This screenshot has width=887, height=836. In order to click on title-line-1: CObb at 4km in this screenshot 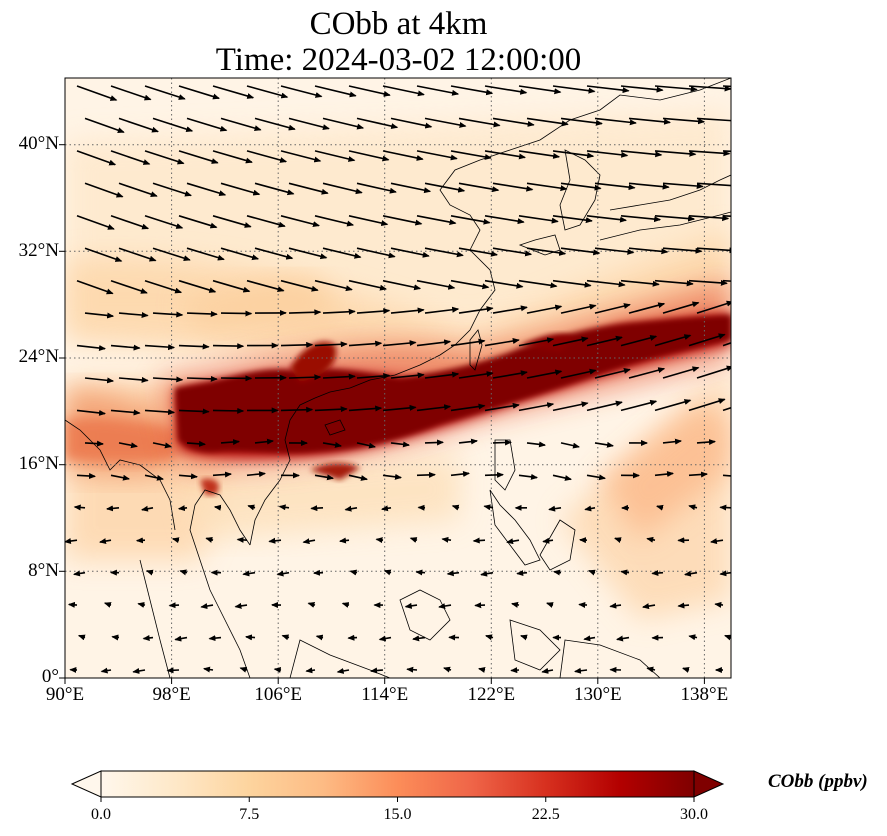, I will do `click(398, 24)`.